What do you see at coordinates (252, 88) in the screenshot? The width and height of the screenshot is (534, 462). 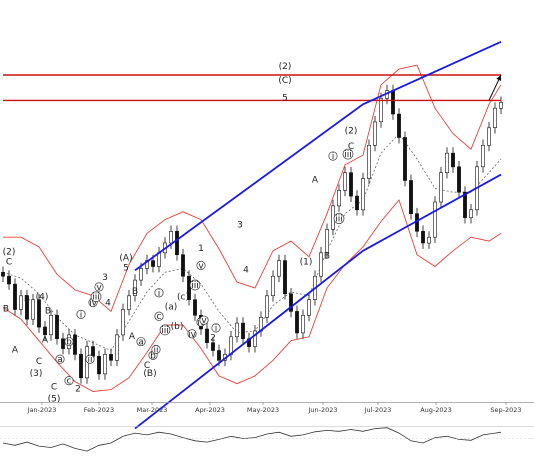 I see `resistance-layer` at bounding box center [252, 88].